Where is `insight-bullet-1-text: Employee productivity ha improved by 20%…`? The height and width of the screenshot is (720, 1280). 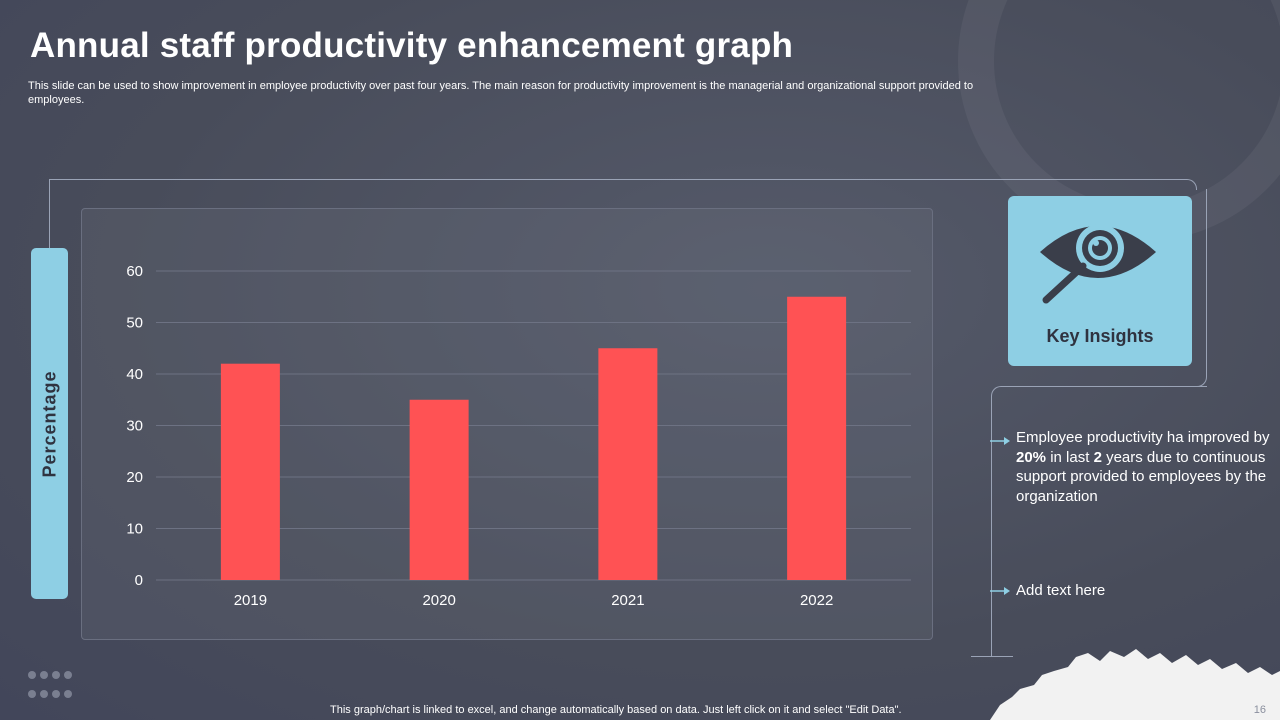 insight-bullet-1-text: Employee productivity ha improved by 20%… is located at coordinates (1146, 467).